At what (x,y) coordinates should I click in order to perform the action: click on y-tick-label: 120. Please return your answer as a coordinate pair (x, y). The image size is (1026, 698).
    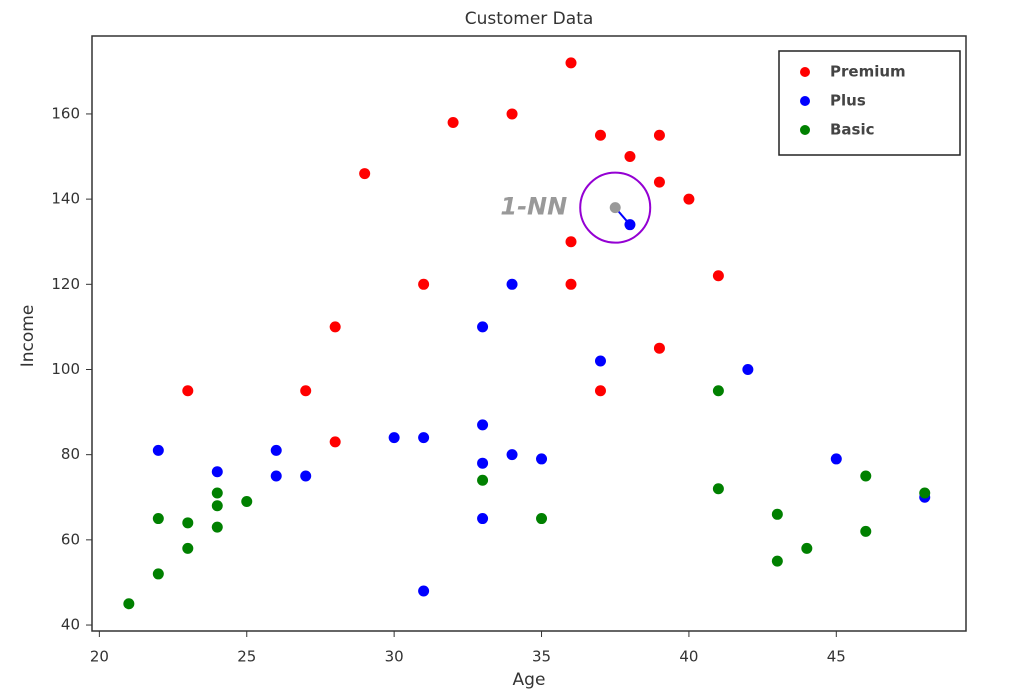
    Looking at the image, I should click on (65, 284).